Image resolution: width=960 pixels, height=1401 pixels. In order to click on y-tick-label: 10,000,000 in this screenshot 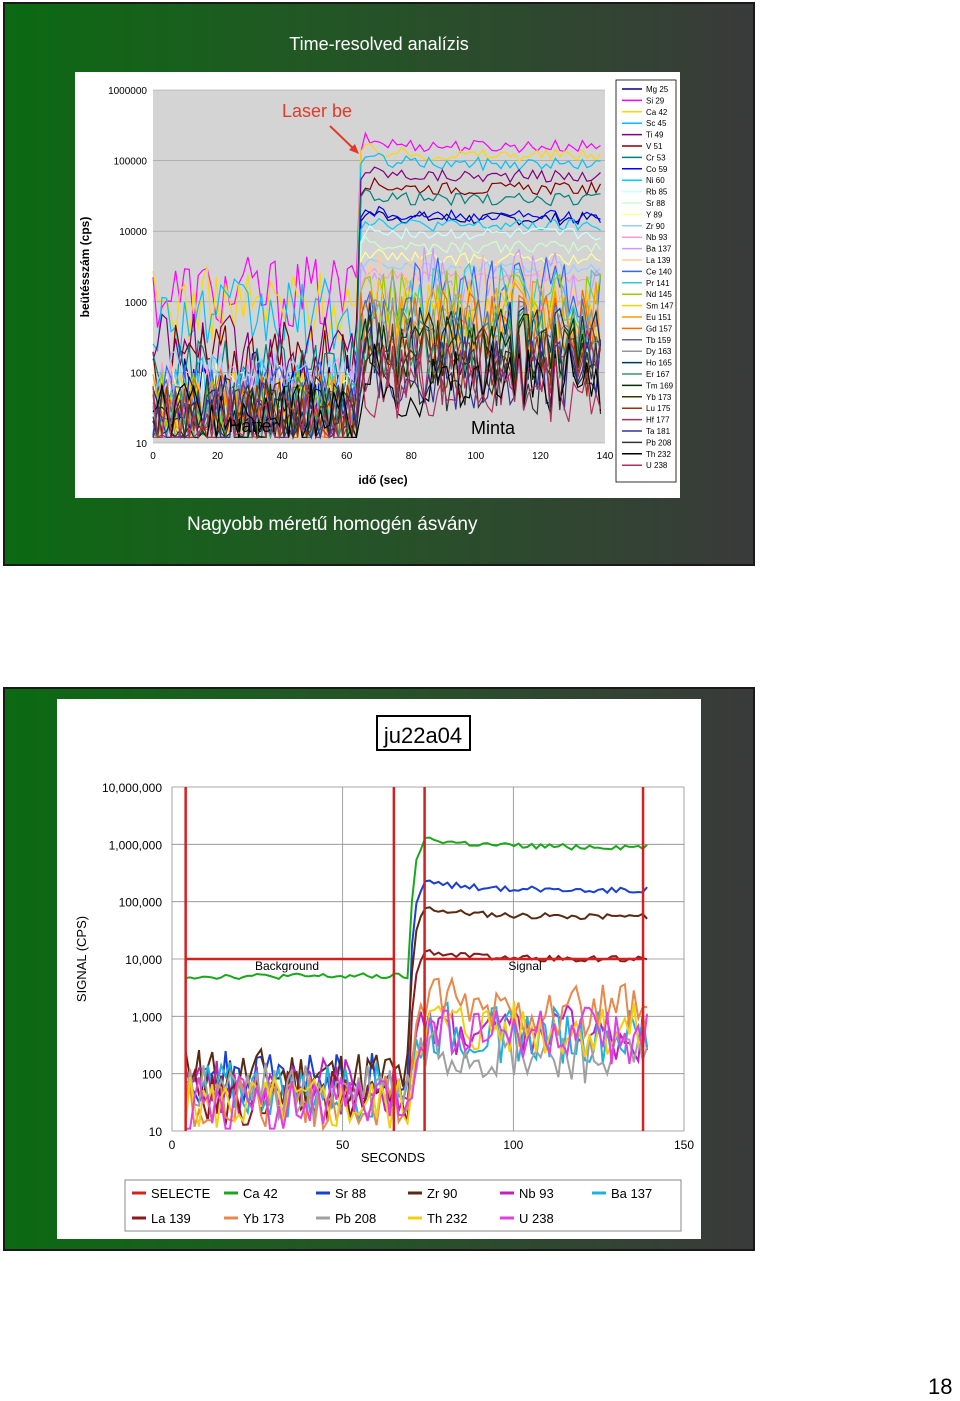, I will do `click(132, 788)`.